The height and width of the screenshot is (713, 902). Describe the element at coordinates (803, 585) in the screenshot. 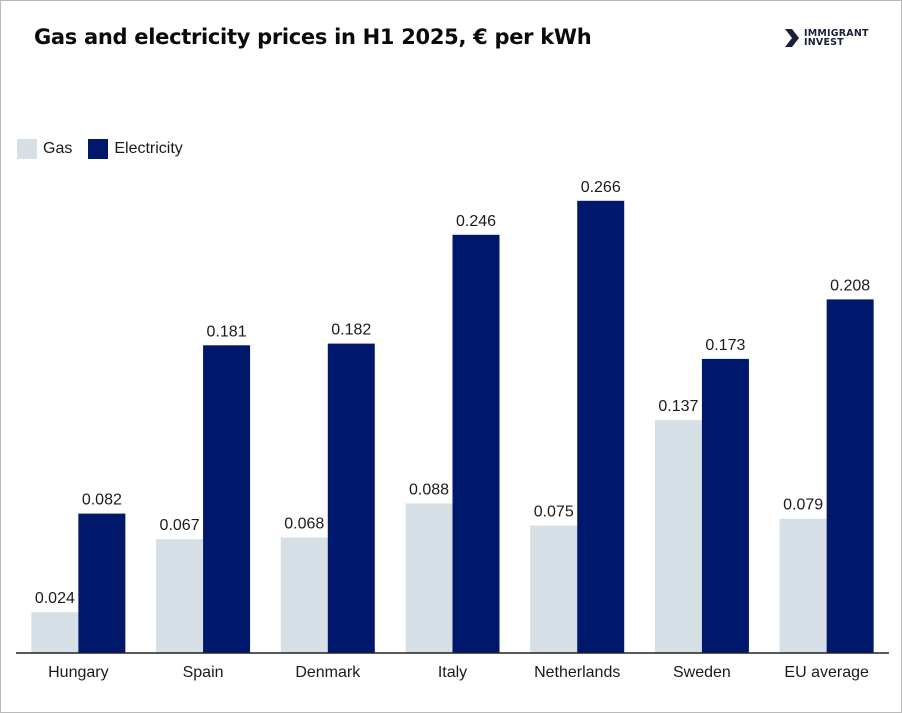

I see `bar-gas-eu-average` at that location.